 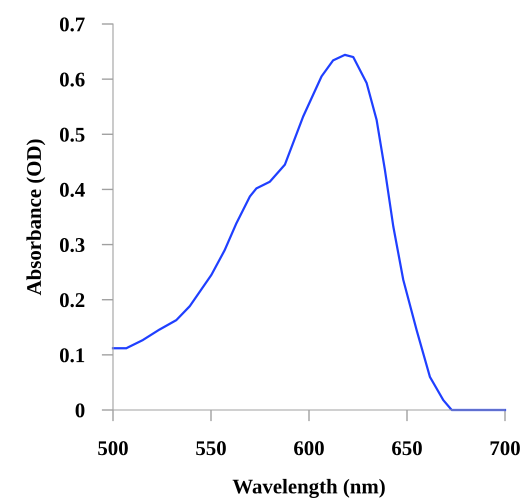 I want to click on x-tick-label: 650, so click(x=407, y=448).